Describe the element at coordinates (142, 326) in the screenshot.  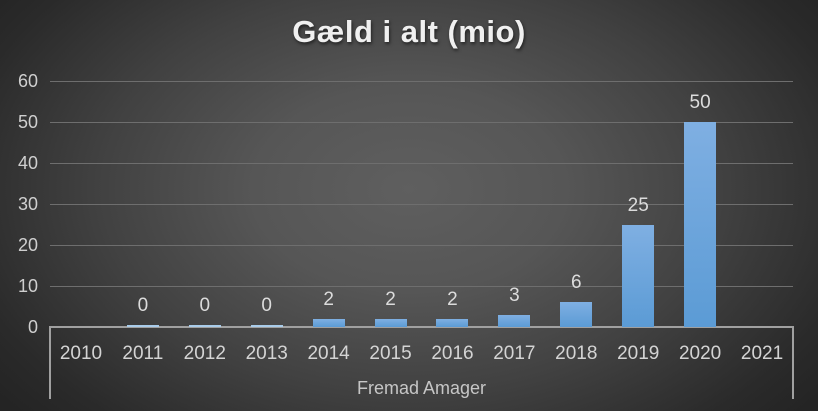
I see `bar-2011` at that location.